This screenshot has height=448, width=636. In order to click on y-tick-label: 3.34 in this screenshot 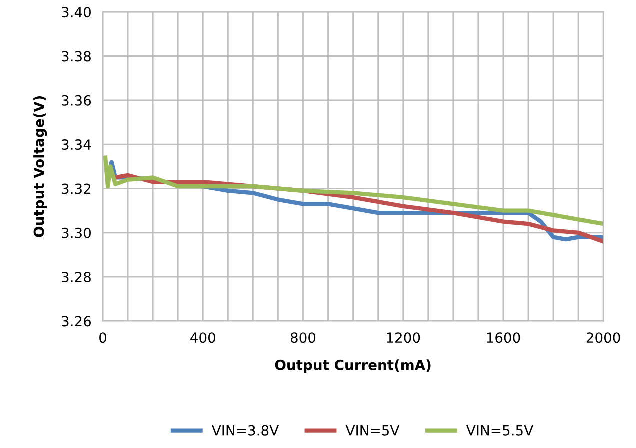, I will do `click(77, 145)`.